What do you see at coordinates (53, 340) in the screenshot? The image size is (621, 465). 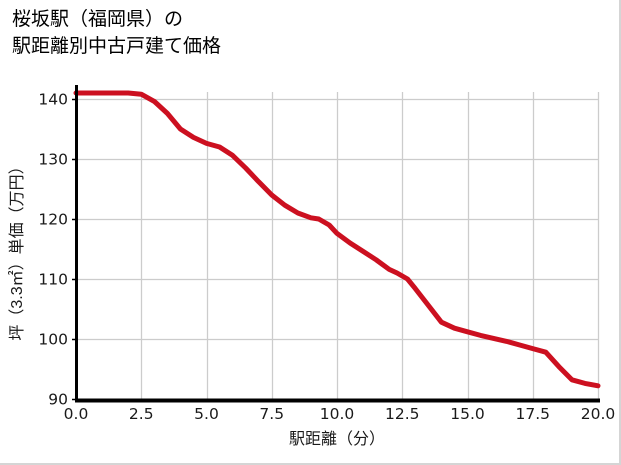 I see `y-tick-label: 100` at bounding box center [53, 340].